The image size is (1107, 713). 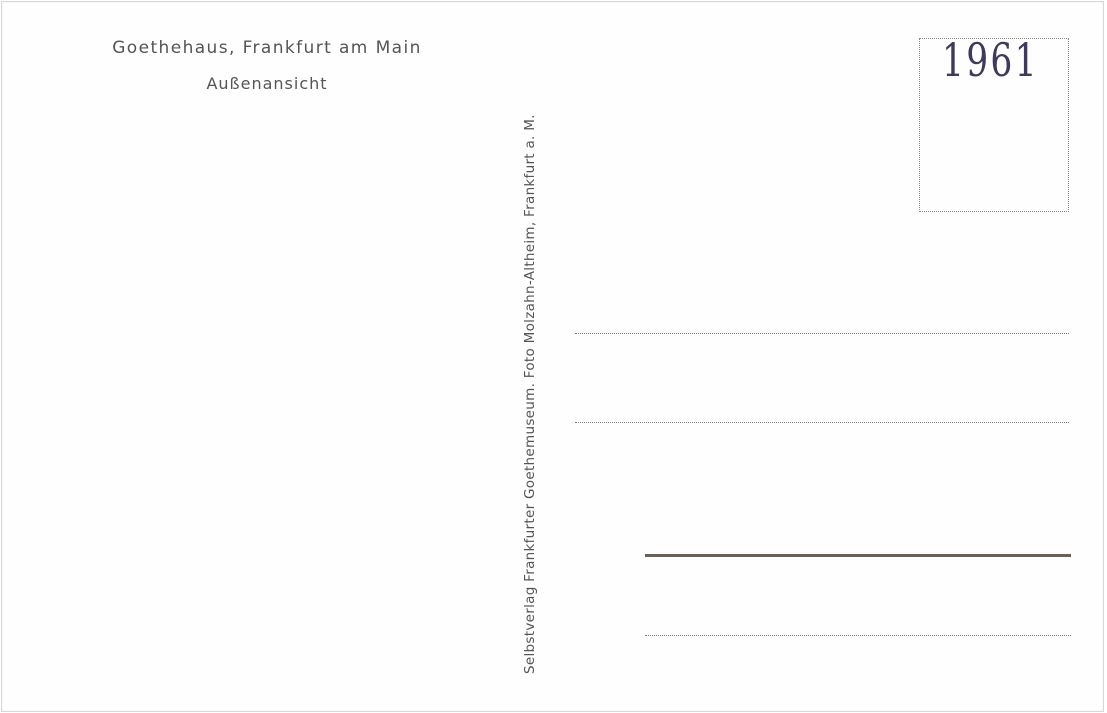 What do you see at coordinates (990, 60) in the screenshot?
I see `handwritten-year: 1961` at bounding box center [990, 60].